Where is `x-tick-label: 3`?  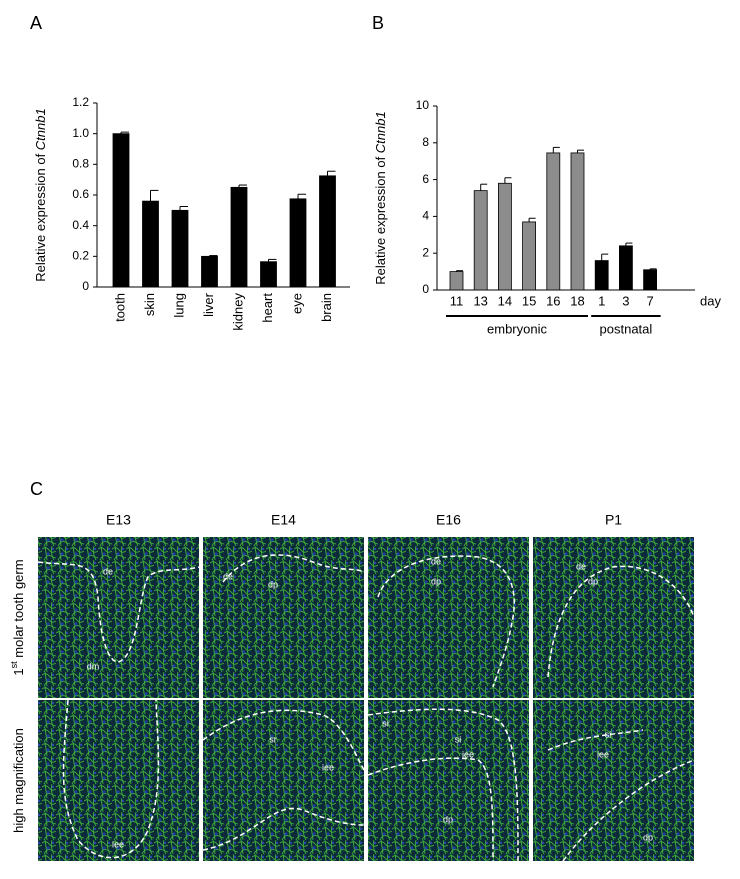
x-tick-label: 3 is located at coordinates (625, 300).